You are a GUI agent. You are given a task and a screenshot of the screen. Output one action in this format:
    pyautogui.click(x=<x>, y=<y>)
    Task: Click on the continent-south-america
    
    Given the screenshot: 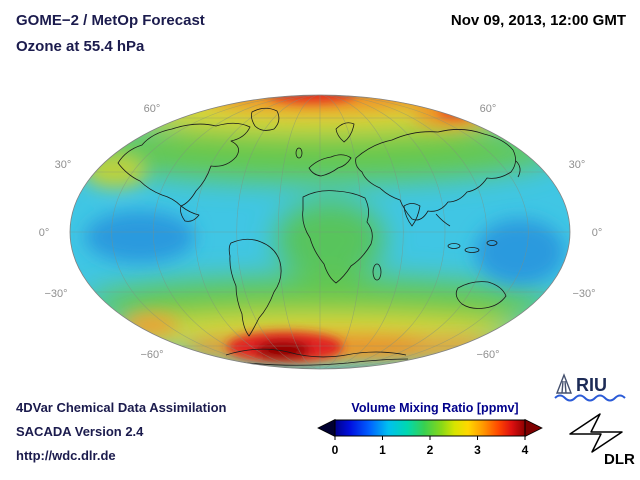 What is the action you would take?
    pyautogui.click(x=255, y=287)
    